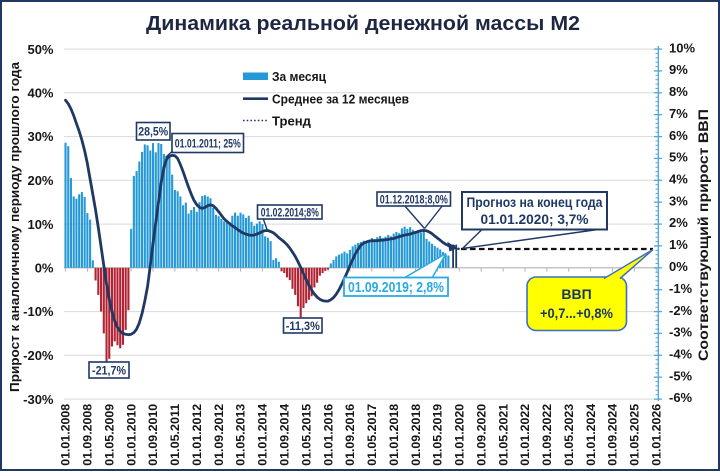  What do you see at coordinates (504, 434) in the screenshot?
I see `svg-text: 01.05.2021` at bounding box center [504, 434].